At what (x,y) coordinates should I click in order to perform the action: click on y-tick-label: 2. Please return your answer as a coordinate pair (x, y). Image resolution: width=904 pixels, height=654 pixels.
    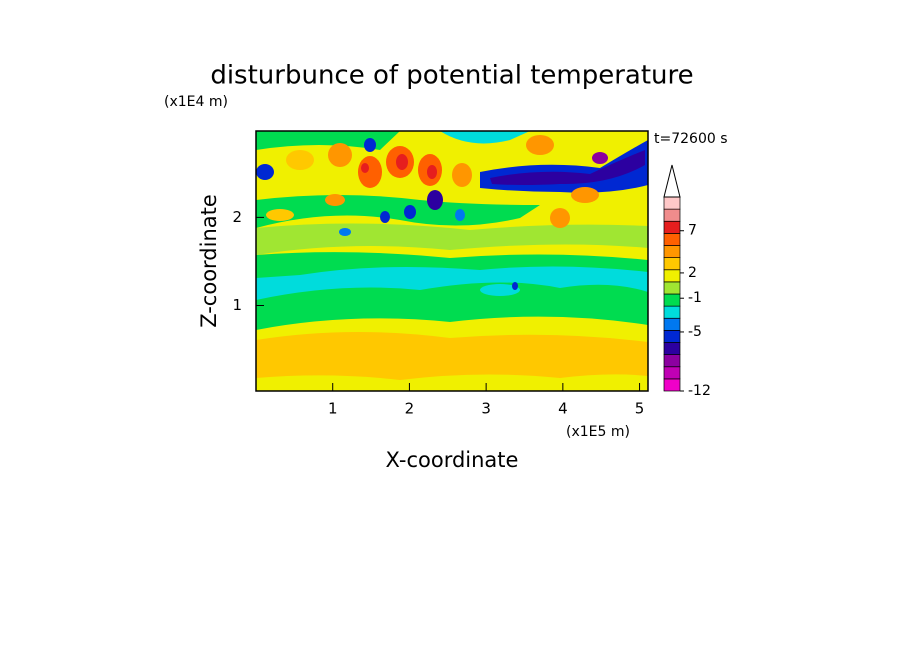
    Looking at the image, I should click on (237, 217).